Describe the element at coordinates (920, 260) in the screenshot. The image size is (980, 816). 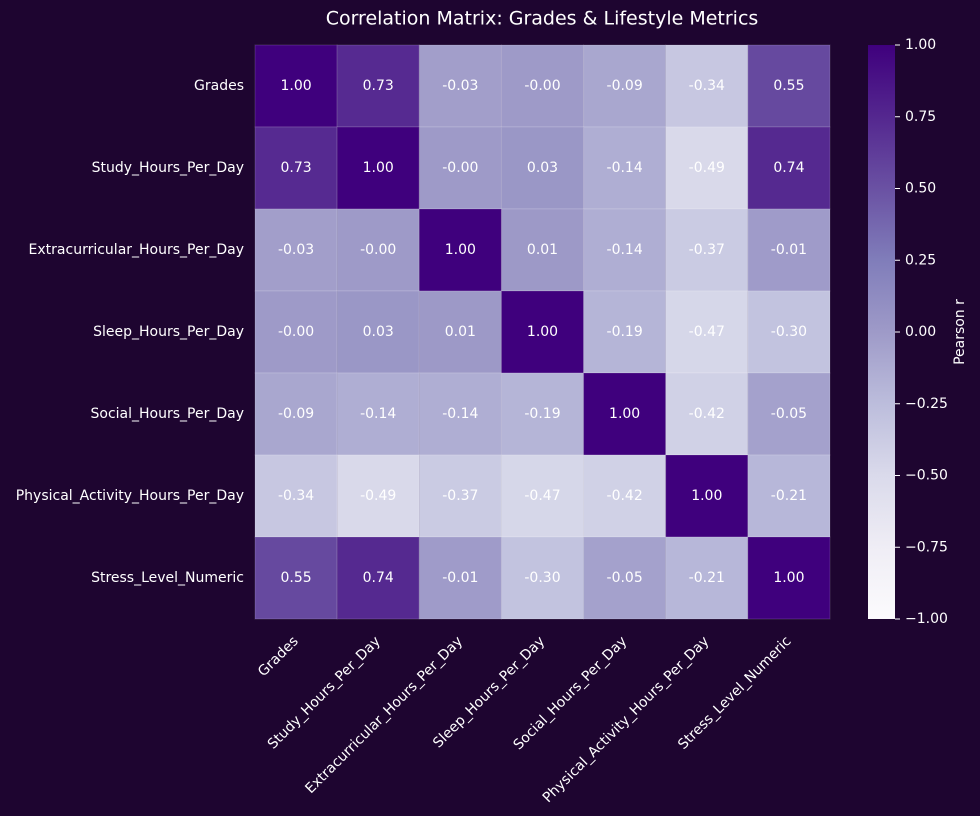
I see `colorbar-tick-label: 0.25` at that location.